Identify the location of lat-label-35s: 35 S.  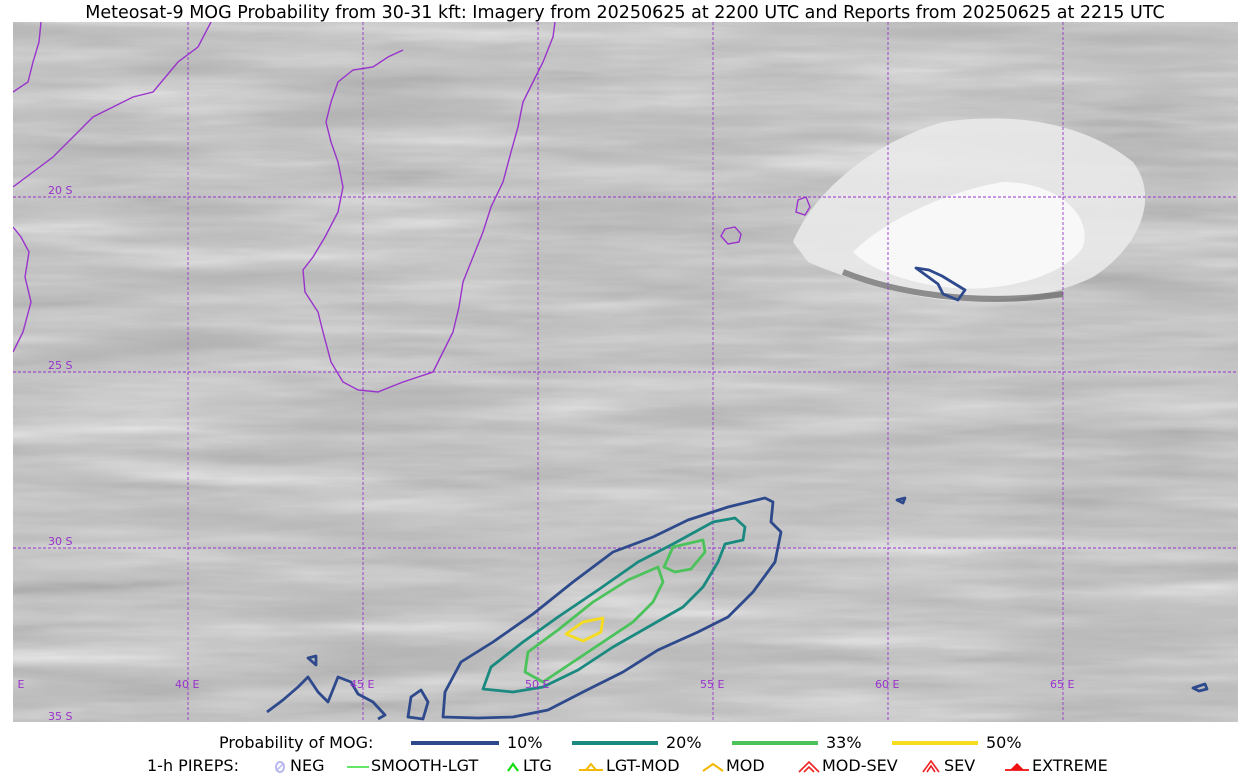
(60, 716).